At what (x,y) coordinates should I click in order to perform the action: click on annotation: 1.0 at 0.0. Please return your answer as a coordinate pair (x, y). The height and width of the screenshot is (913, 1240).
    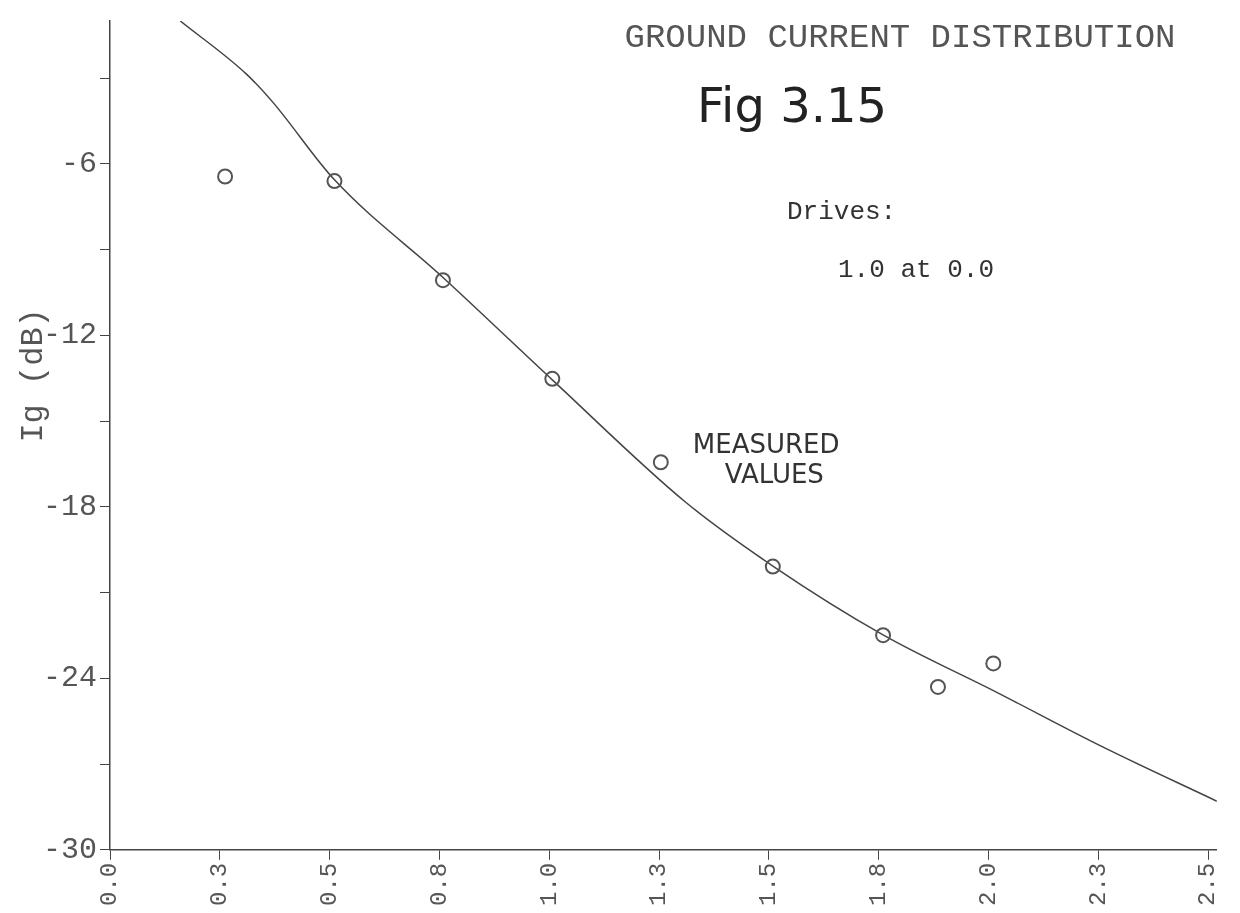
    Looking at the image, I should click on (916, 269).